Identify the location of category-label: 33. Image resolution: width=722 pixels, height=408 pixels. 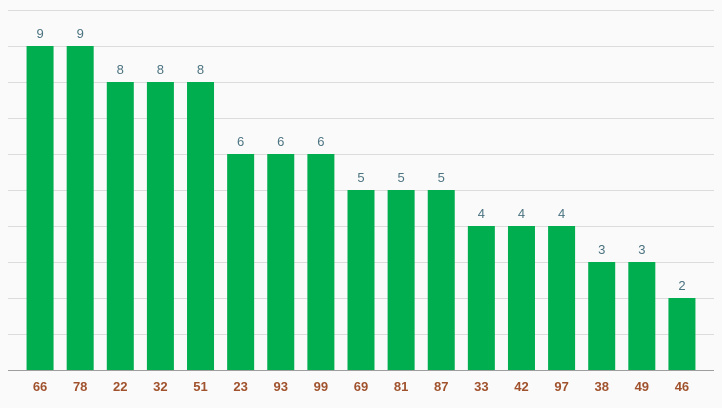
(481, 386).